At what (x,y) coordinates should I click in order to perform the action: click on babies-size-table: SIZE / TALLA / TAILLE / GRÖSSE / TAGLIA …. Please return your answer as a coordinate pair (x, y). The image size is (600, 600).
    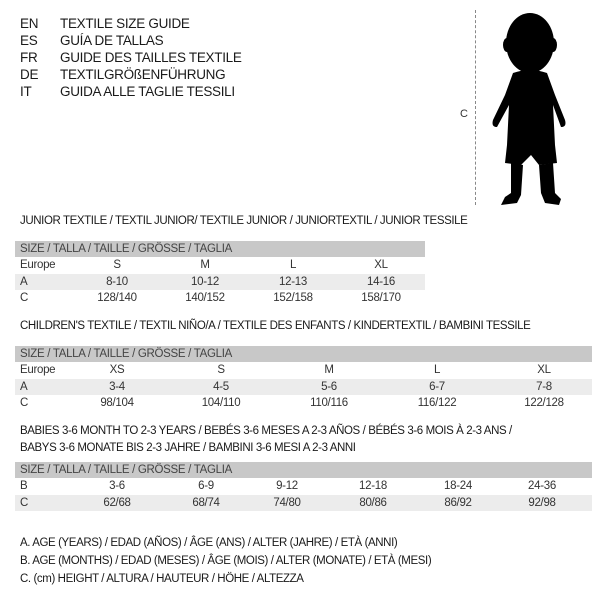
    Looking at the image, I should click on (303, 486).